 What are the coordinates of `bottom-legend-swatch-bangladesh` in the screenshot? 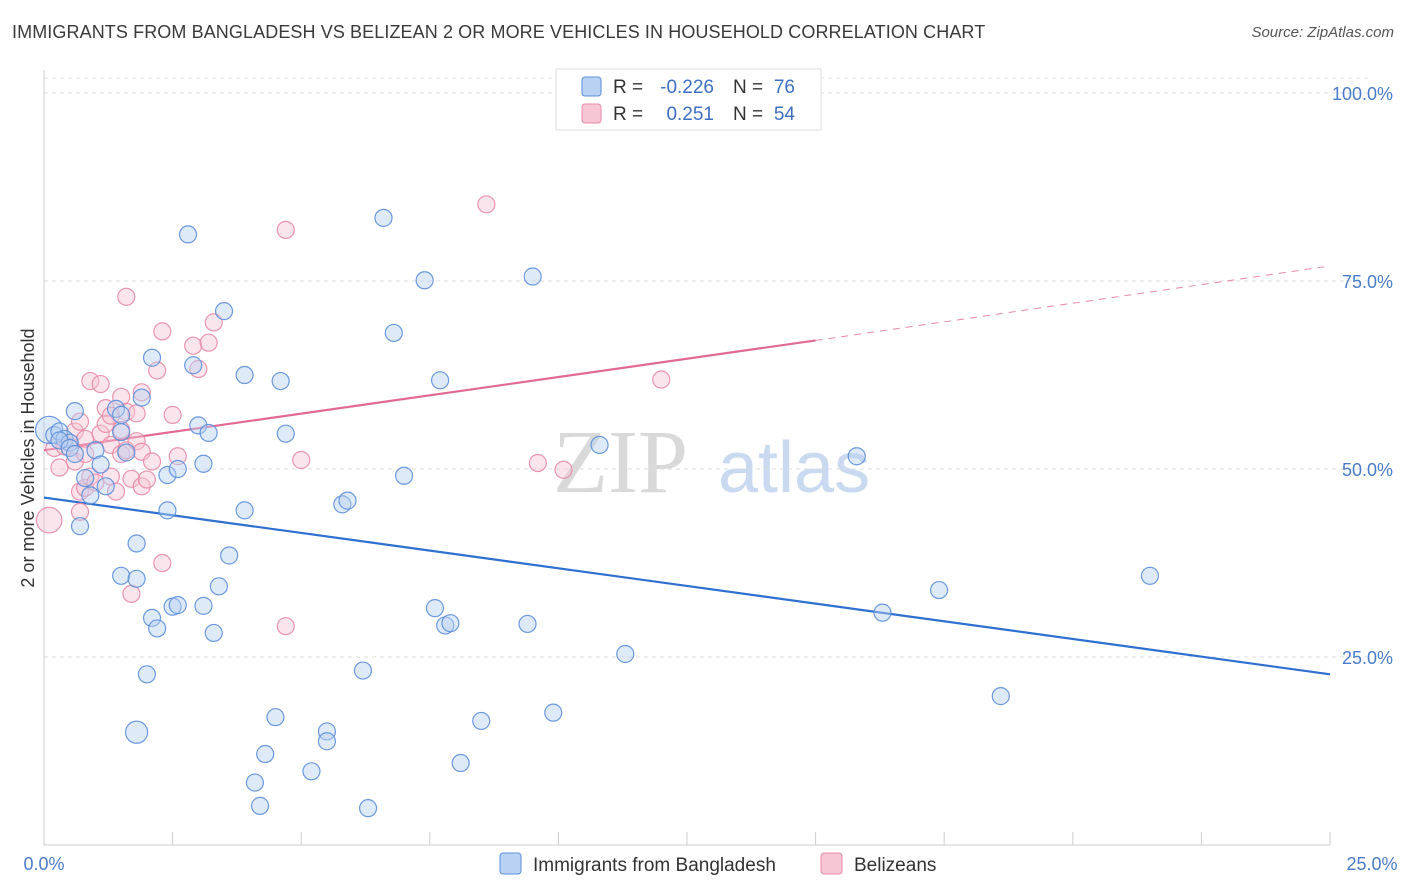 It's located at (510, 863).